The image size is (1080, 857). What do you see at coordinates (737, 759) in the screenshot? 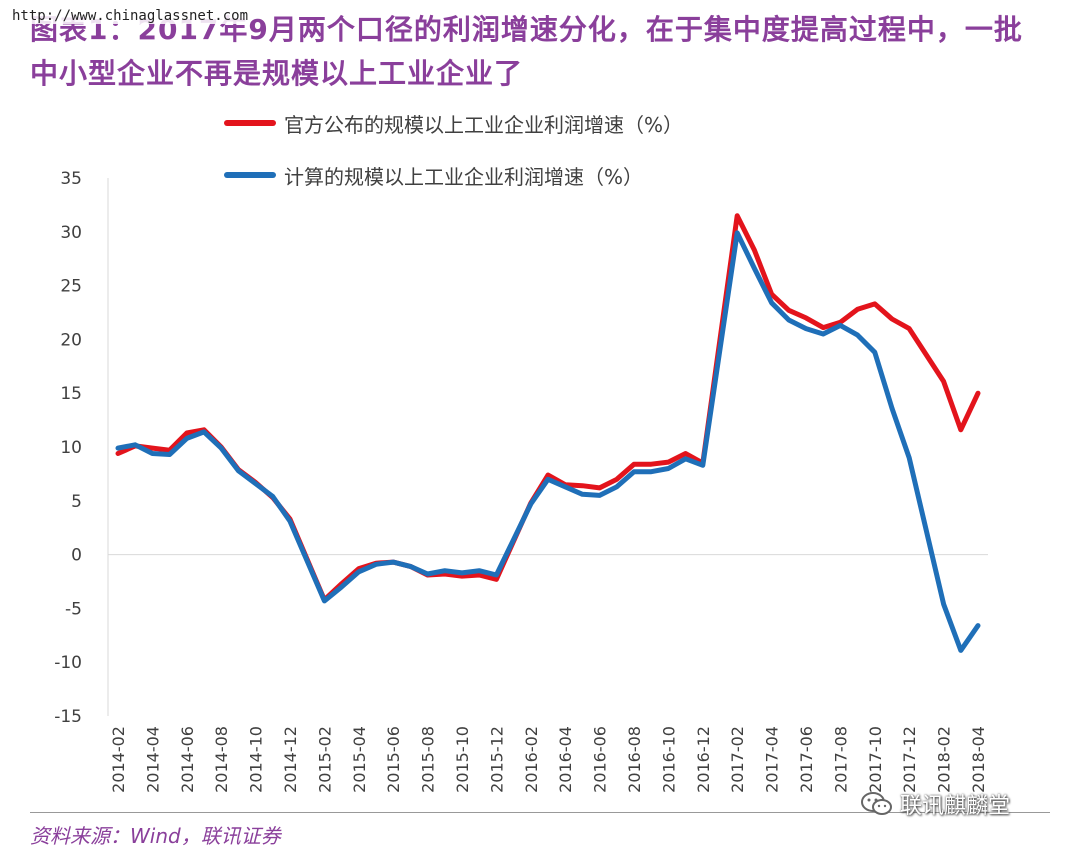
I see `x-tick-label: 2017-02` at bounding box center [737, 759].